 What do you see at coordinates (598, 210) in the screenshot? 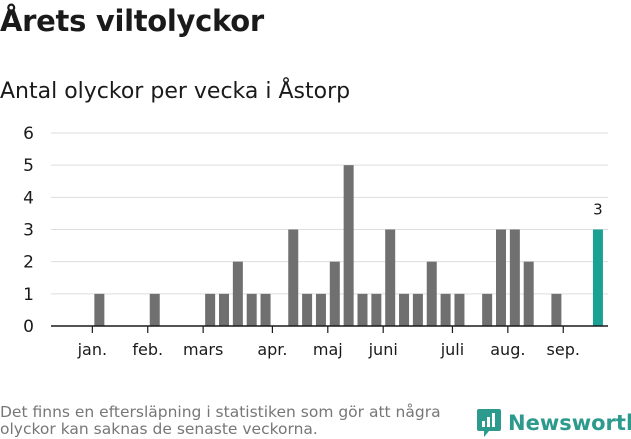
I see `data-label: 3` at bounding box center [598, 210].